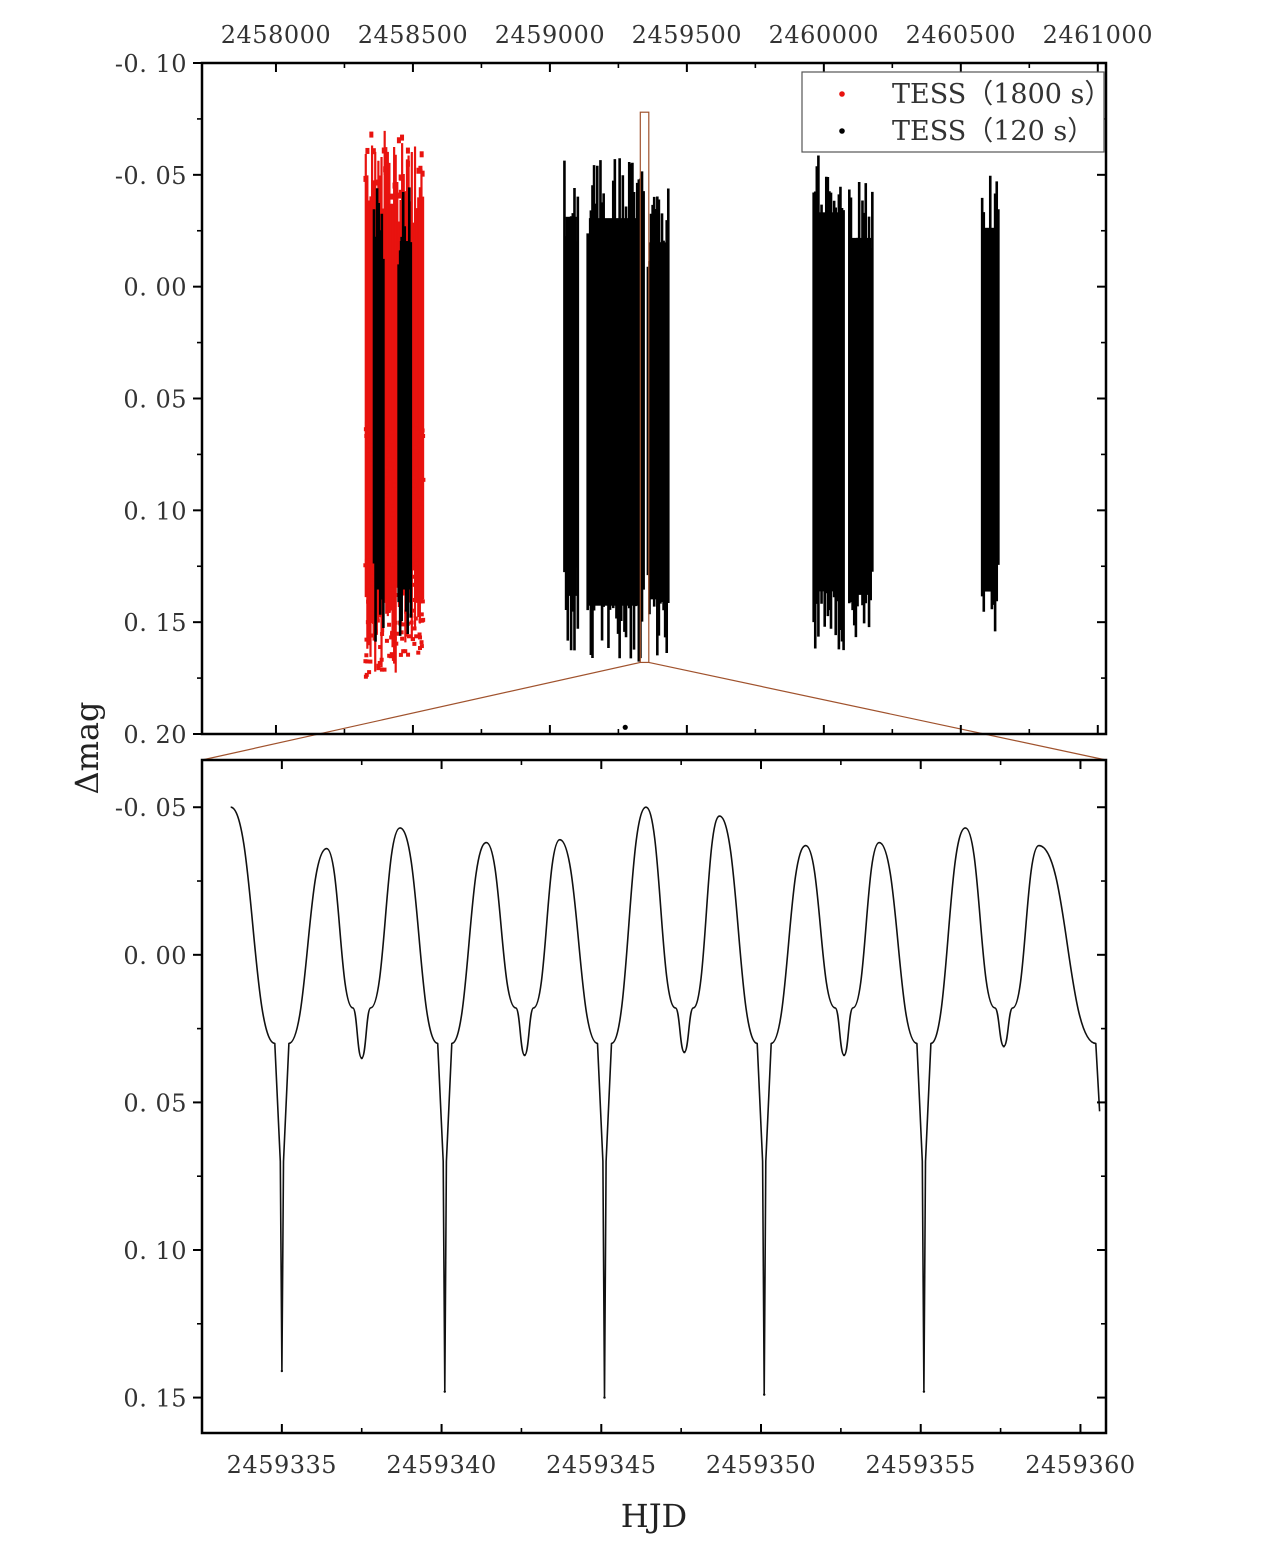  I want to click on bottom-y-tick-label: 0. 15, so click(155, 1399).